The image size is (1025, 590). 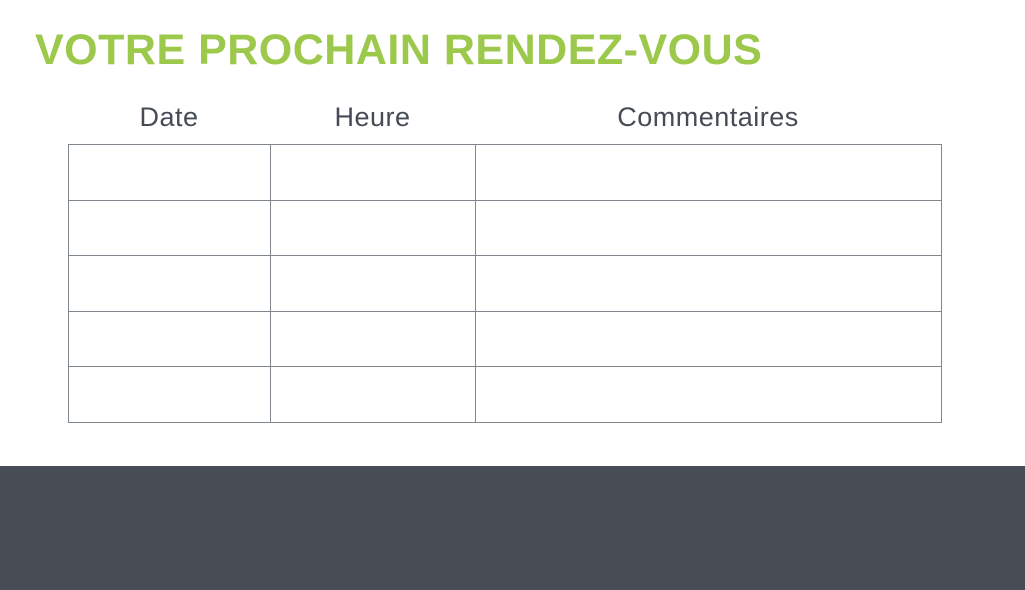 I want to click on column-header-commentaires: Commentaires, so click(x=708, y=117).